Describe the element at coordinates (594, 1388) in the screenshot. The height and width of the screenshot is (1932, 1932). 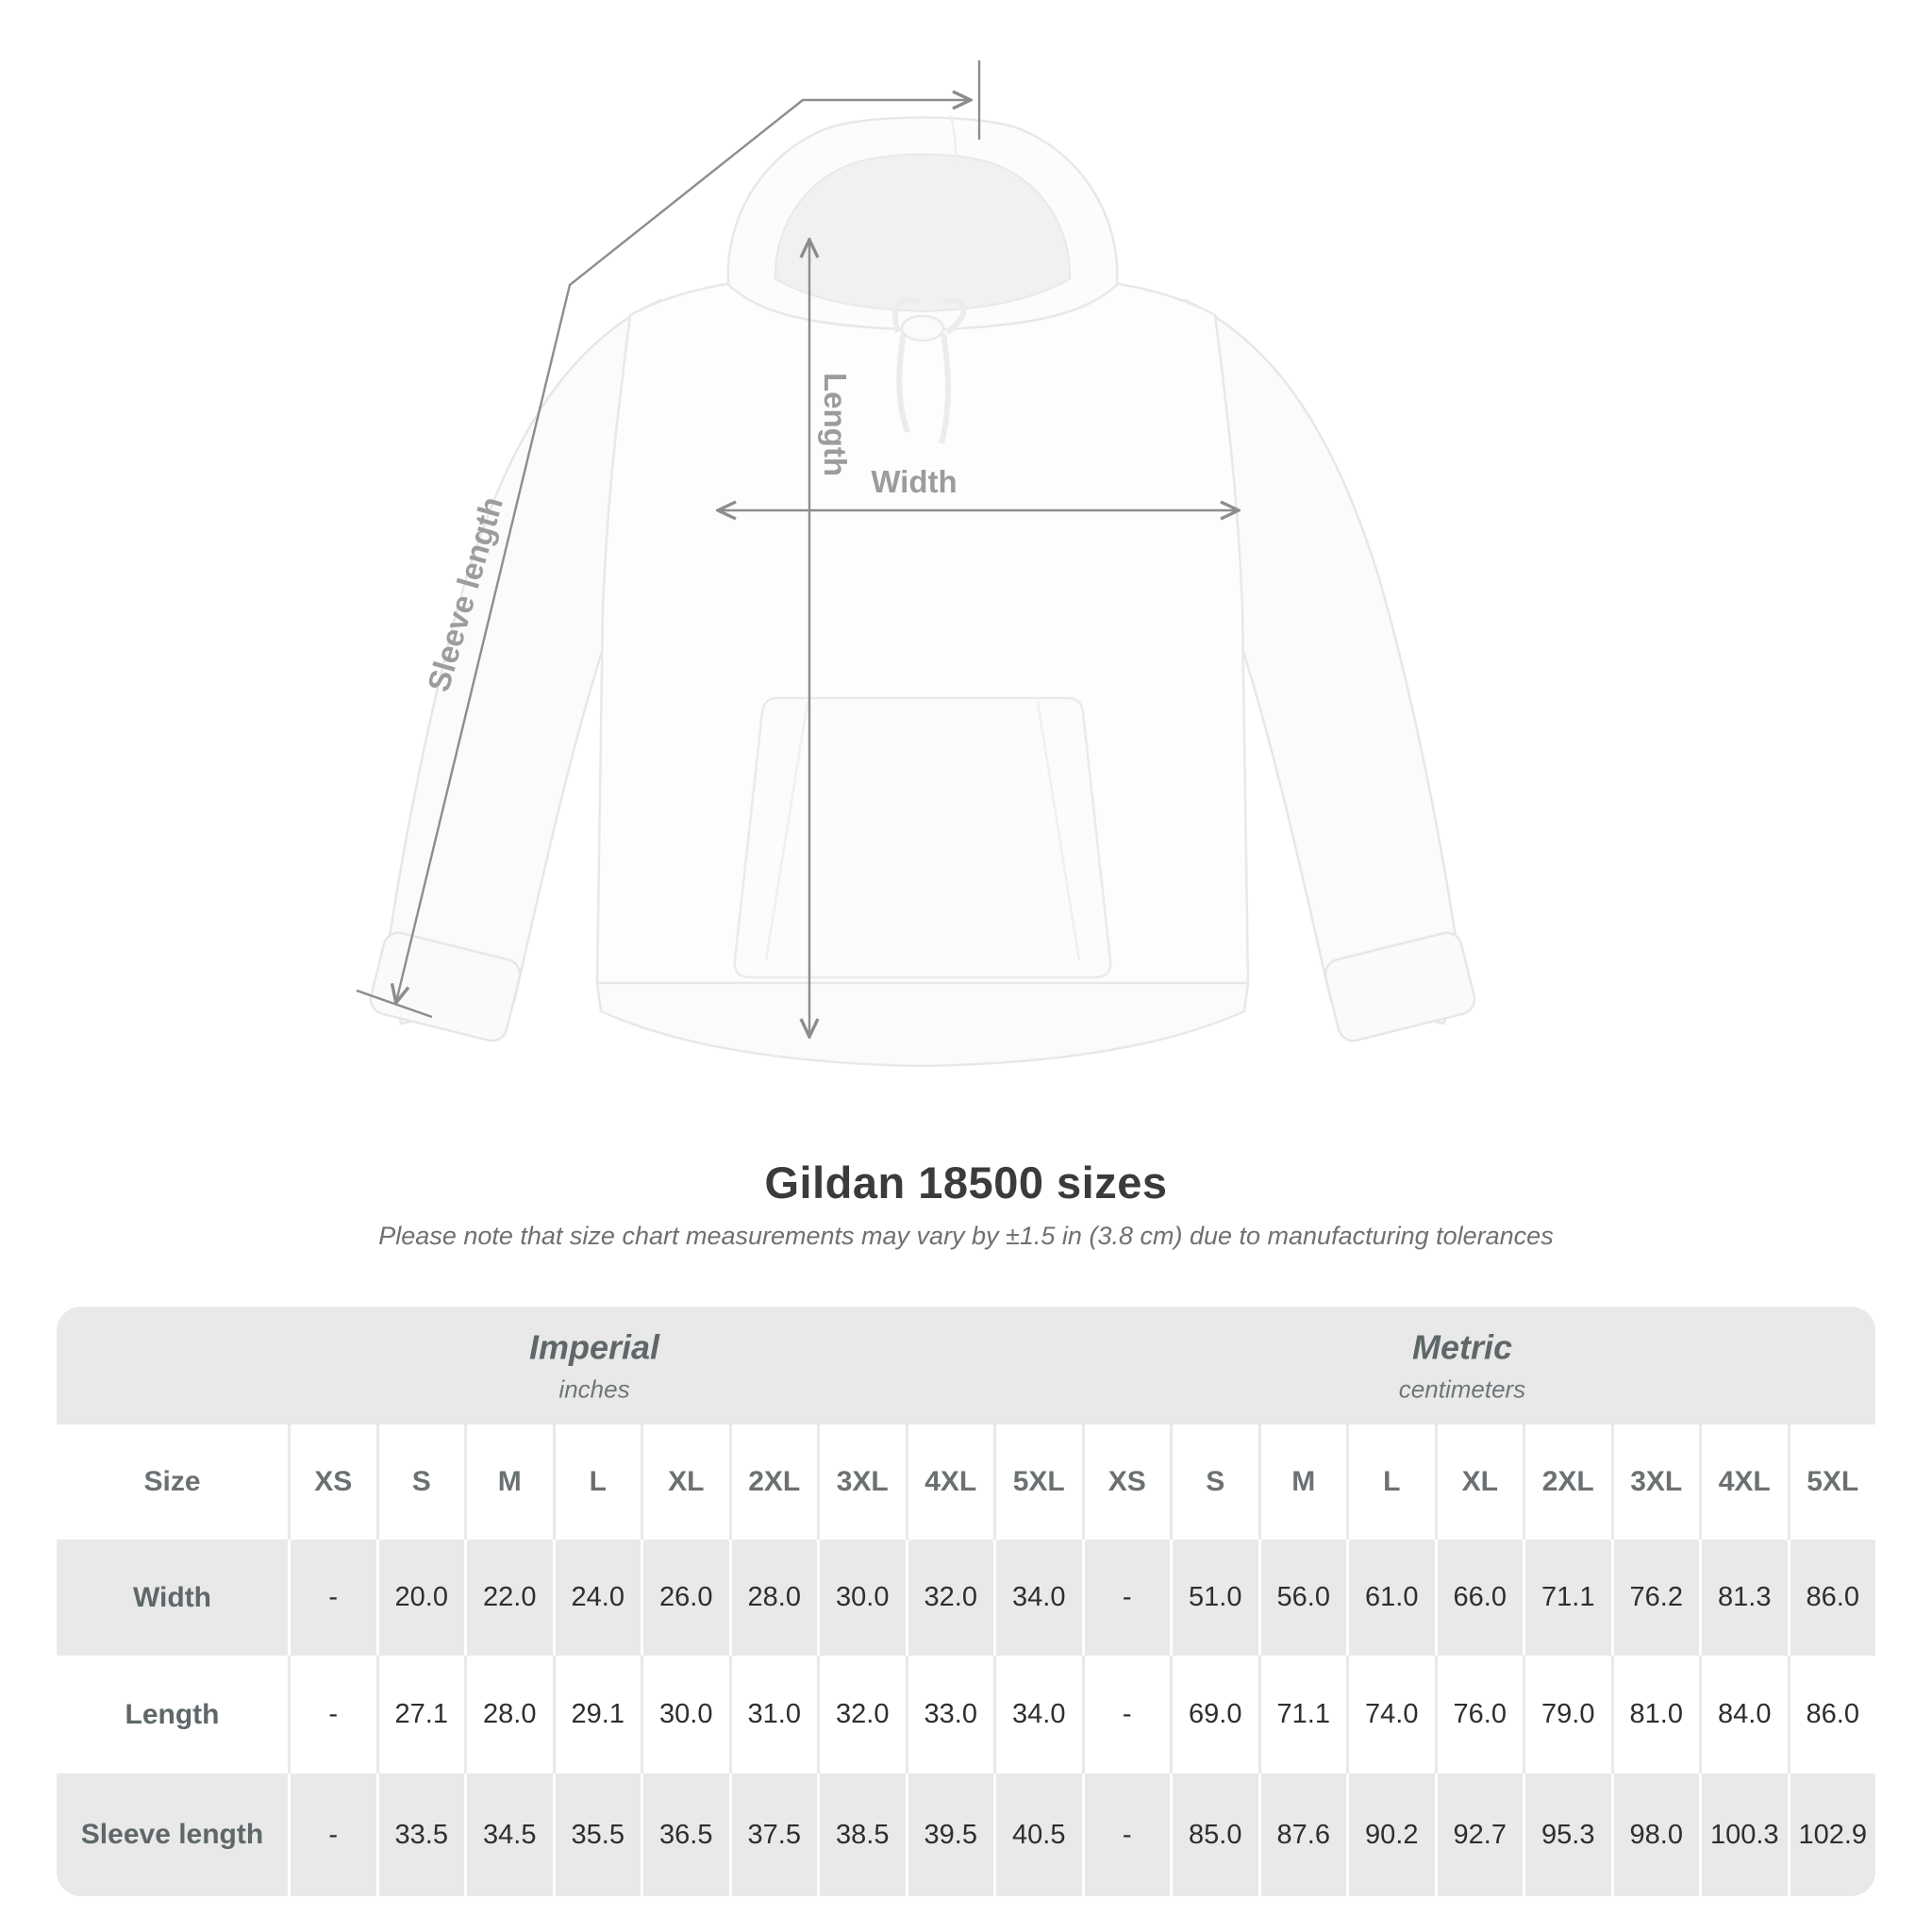
I see `imperial-unit: inches` at that location.